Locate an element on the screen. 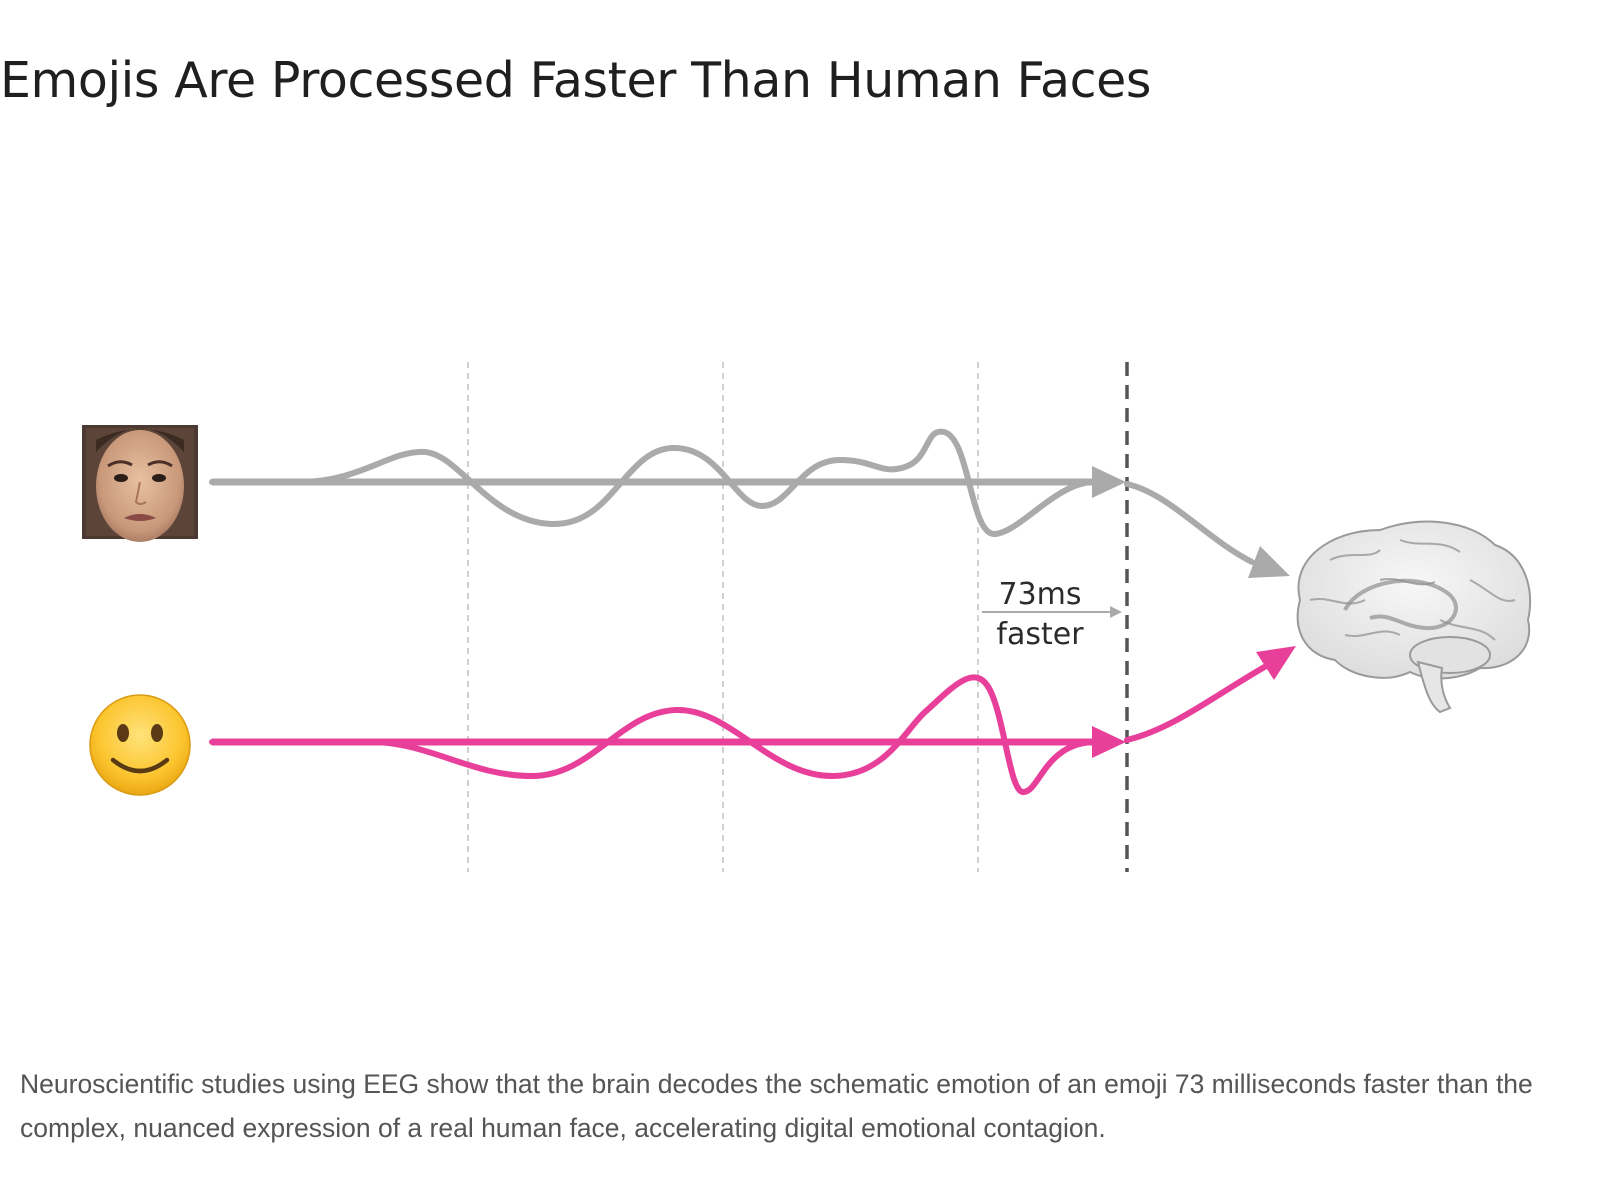 This screenshot has width=1600, height=1200. annotation-line-1: 73ms is located at coordinates (1039, 594).